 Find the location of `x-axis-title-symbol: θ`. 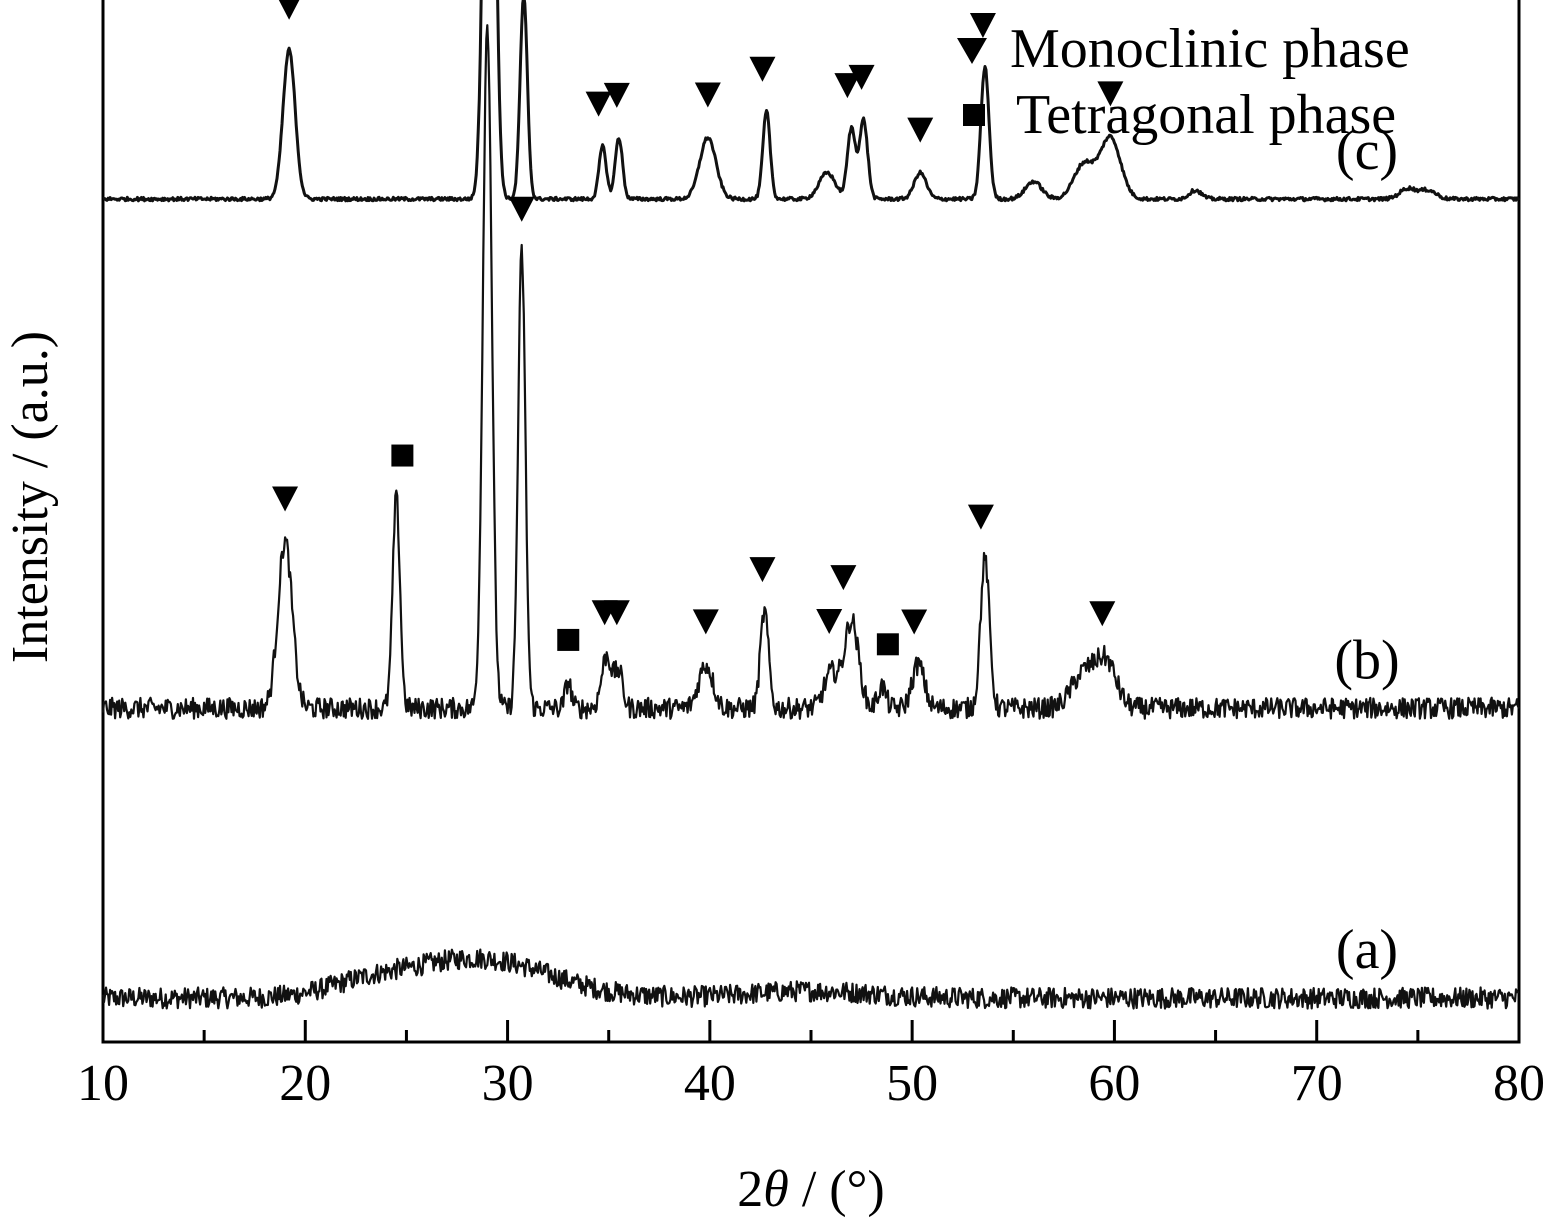

x-axis-title-symbol: θ is located at coordinates (776, 1189).